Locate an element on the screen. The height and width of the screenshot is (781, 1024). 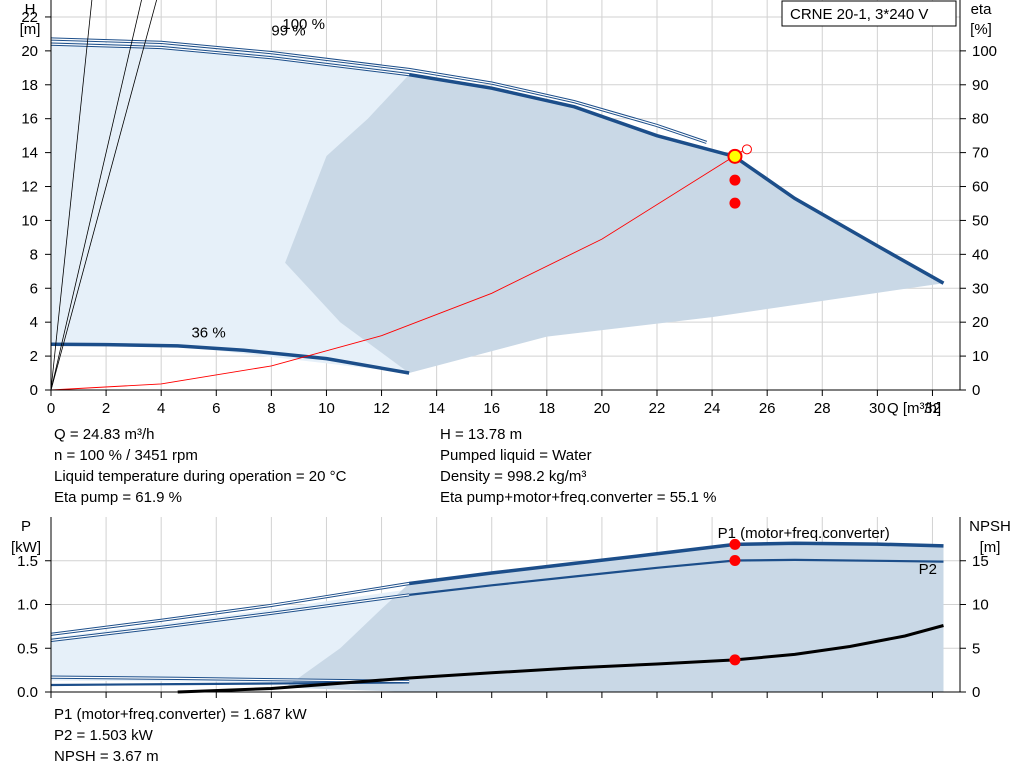
y-left-unit: [kW] is located at coordinates (26, 547).